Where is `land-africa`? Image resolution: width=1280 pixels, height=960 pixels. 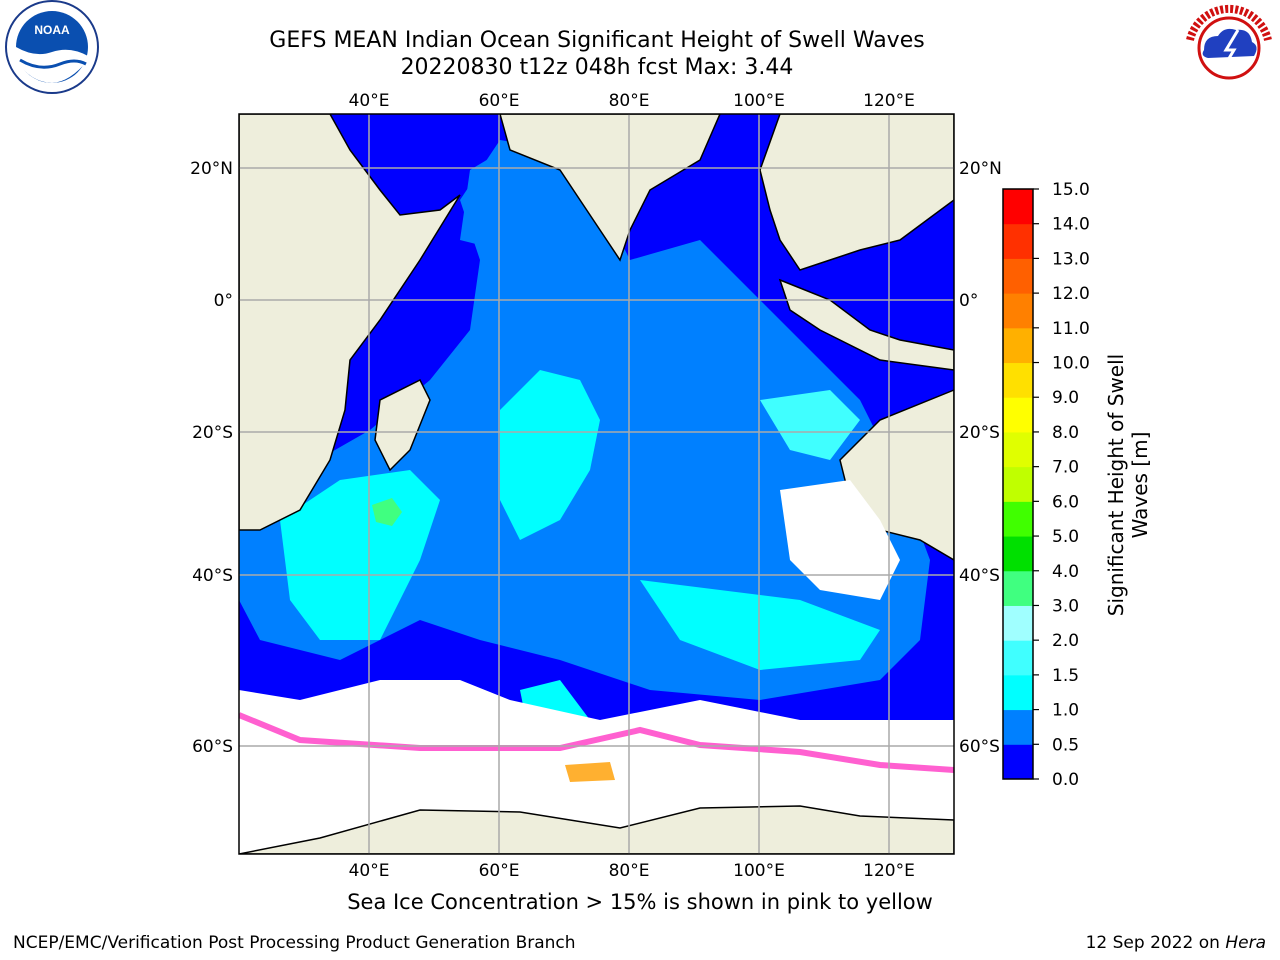
land-africa is located at coordinates (350, 322).